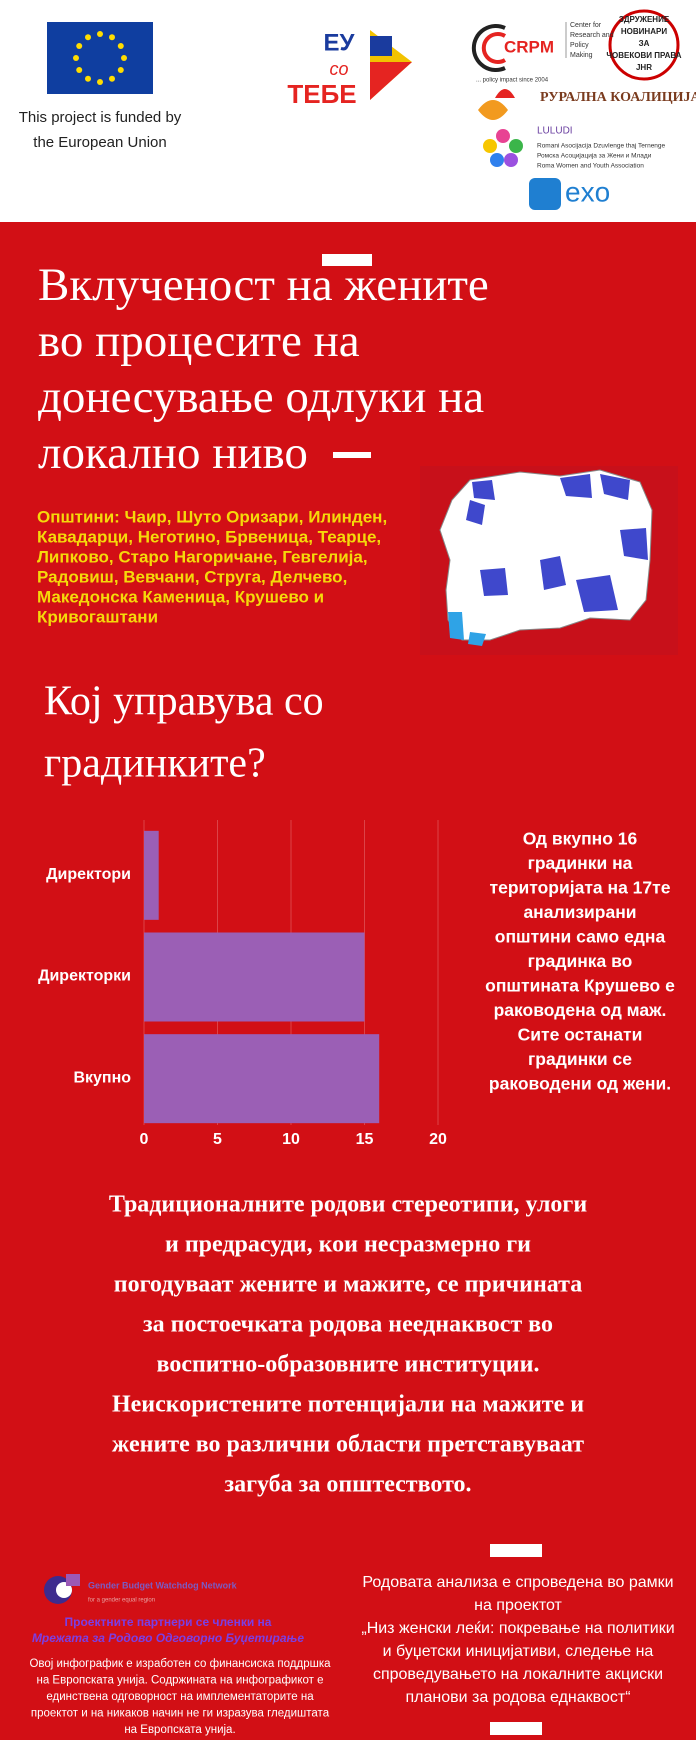 The width and height of the screenshot is (696, 1740). I want to click on network-tag: for a gender equal region, so click(121, 1601).